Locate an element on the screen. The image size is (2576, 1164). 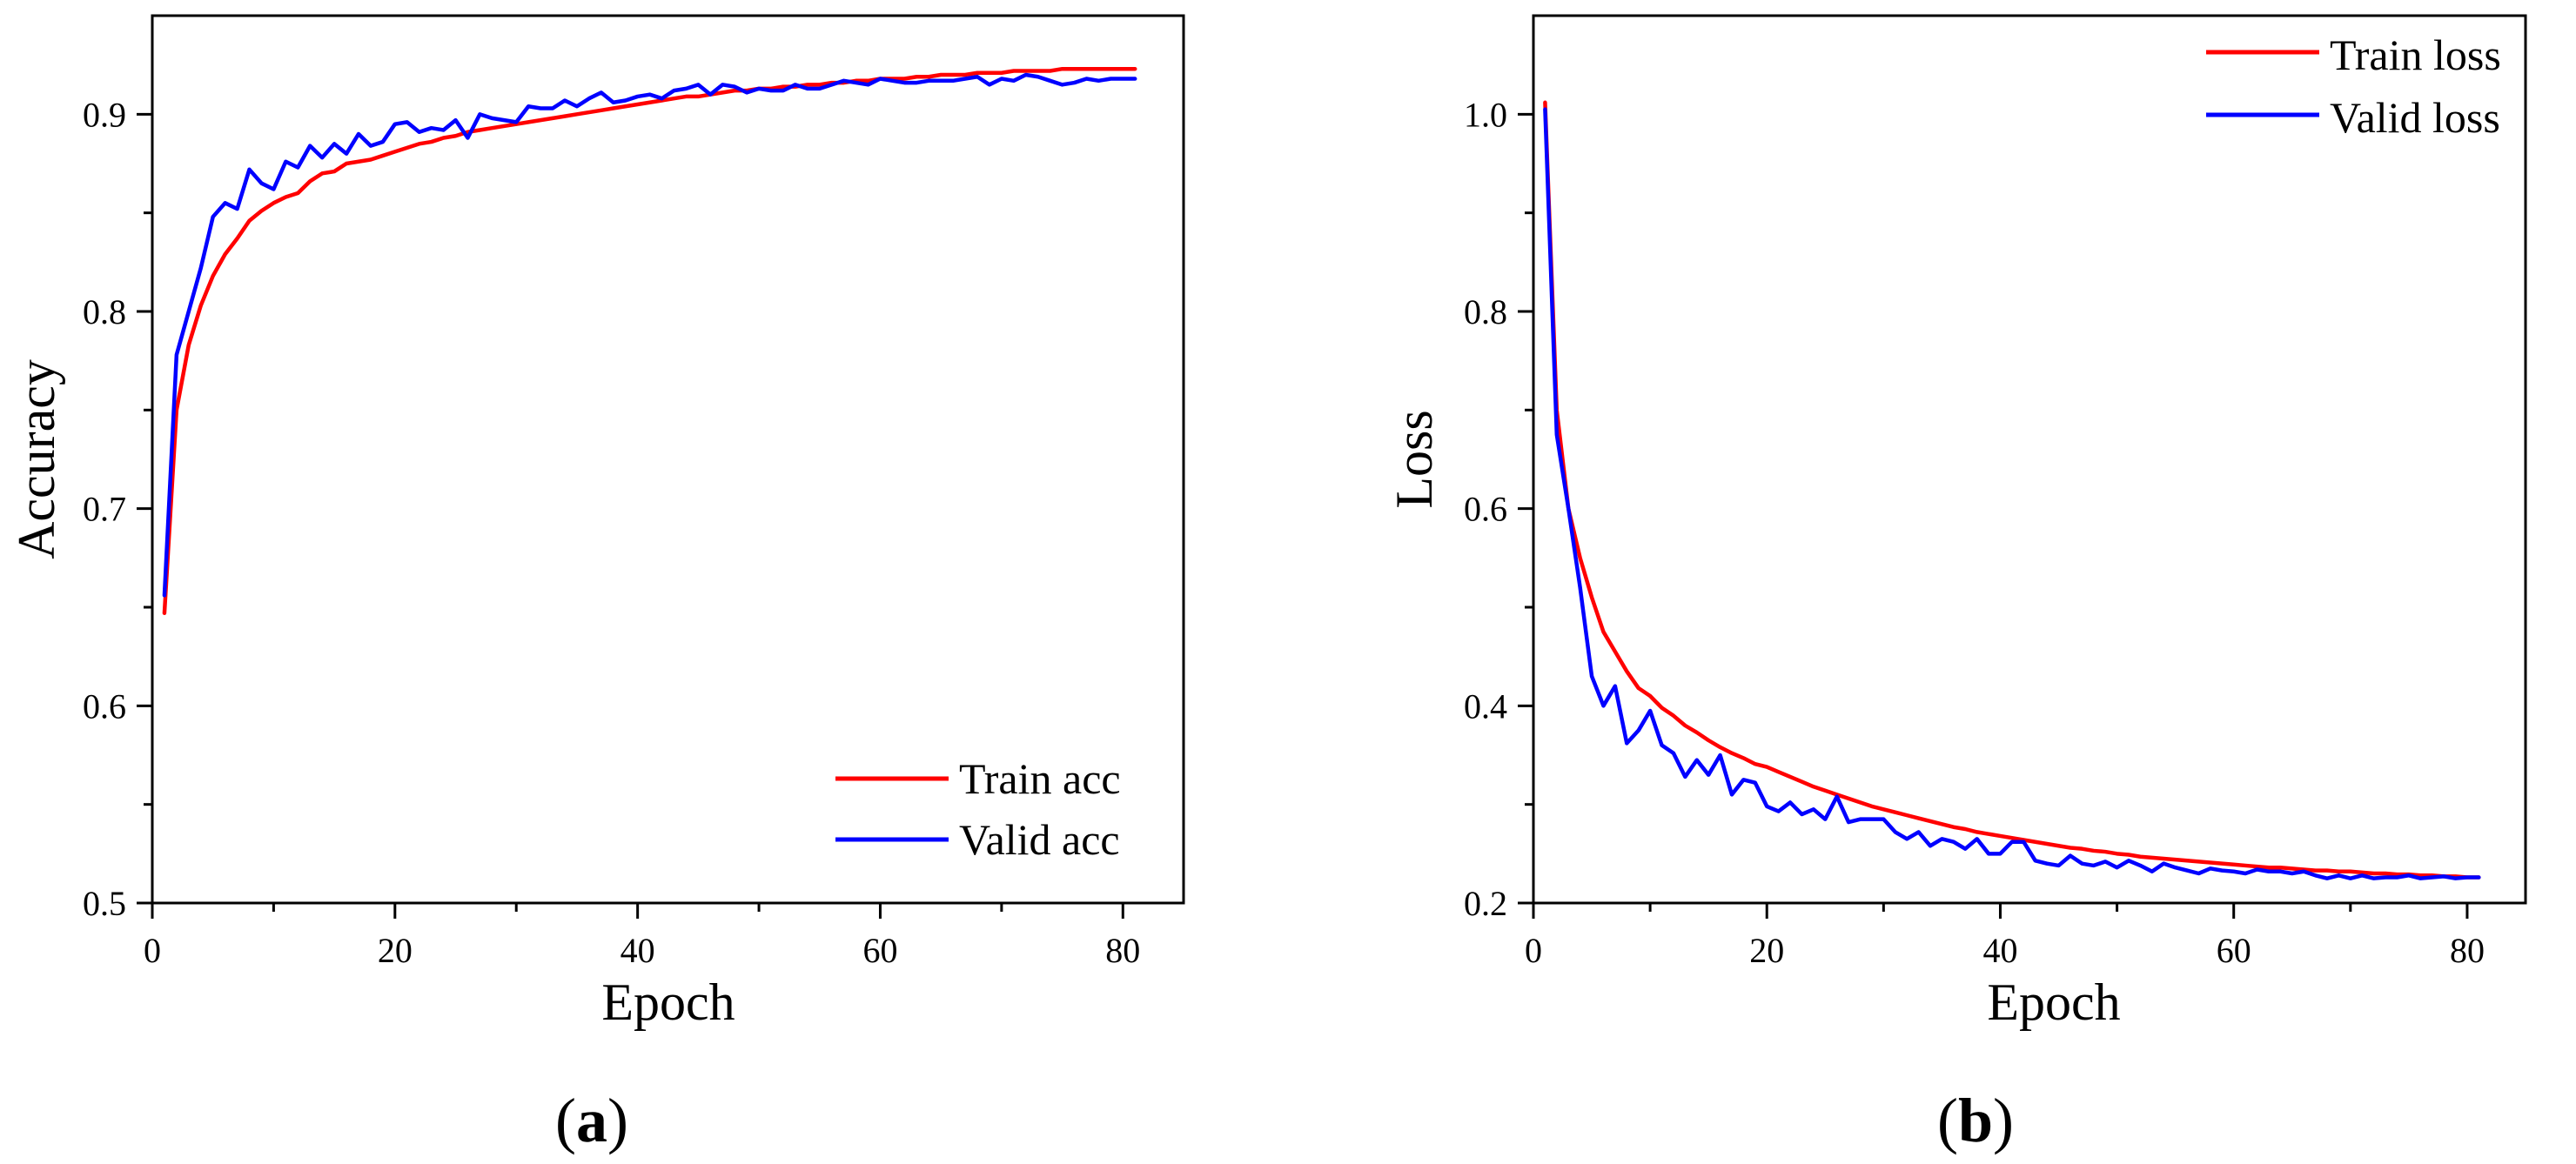
legend-label-valid: Valid loss is located at coordinates (2415, 117).